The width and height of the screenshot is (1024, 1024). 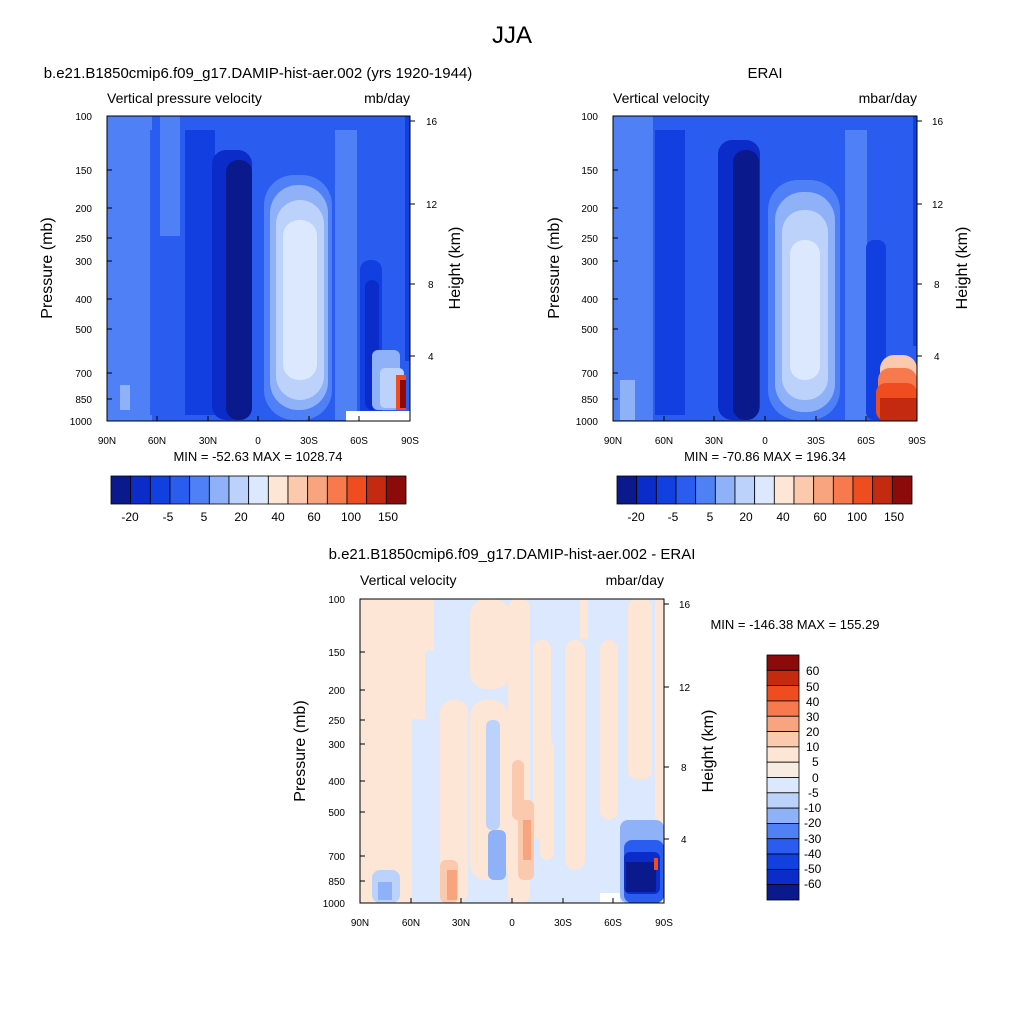 What do you see at coordinates (917, 441) in the screenshot?
I see `panel-obs-xtick: 90S` at bounding box center [917, 441].